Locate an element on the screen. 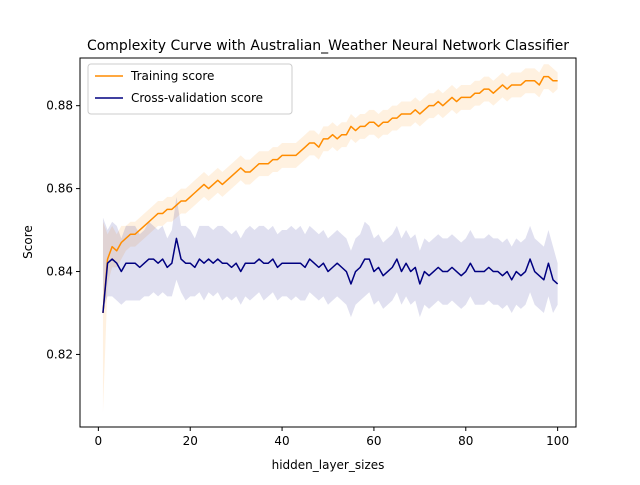 This screenshot has height=485, width=640. legend-label-cross-validation: Cross-validation score is located at coordinates (197, 98).